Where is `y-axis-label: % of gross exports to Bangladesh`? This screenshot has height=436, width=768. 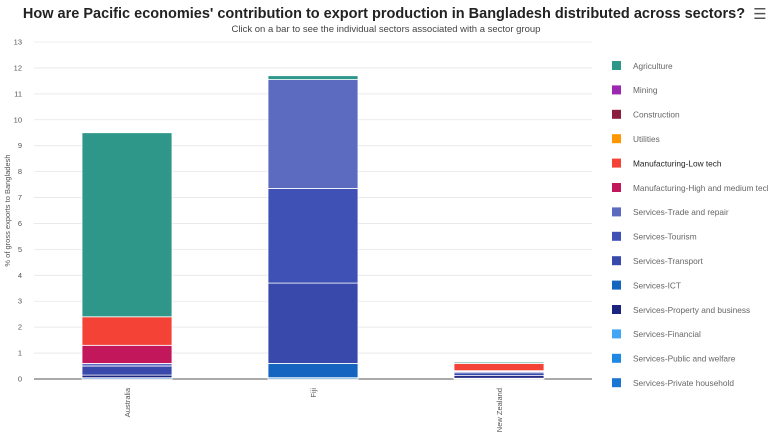
y-axis-label: % of gross exports to Bangladesh is located at coordinates (7, 210).